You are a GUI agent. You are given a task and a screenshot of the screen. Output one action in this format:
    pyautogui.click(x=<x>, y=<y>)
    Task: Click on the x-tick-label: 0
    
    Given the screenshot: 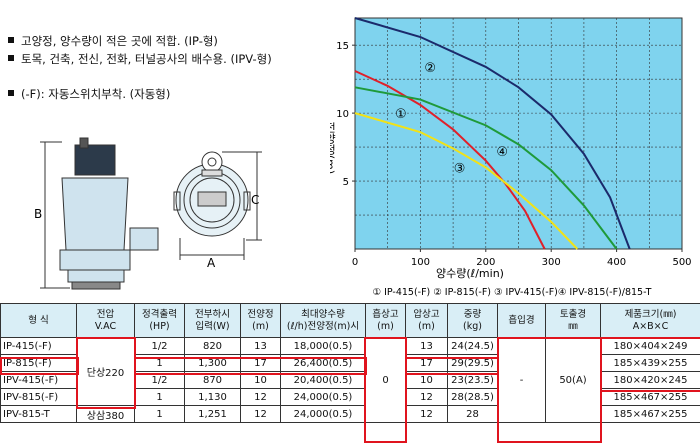 What is the action you would take?
    pyautogui.click(x=355, y=262)
    